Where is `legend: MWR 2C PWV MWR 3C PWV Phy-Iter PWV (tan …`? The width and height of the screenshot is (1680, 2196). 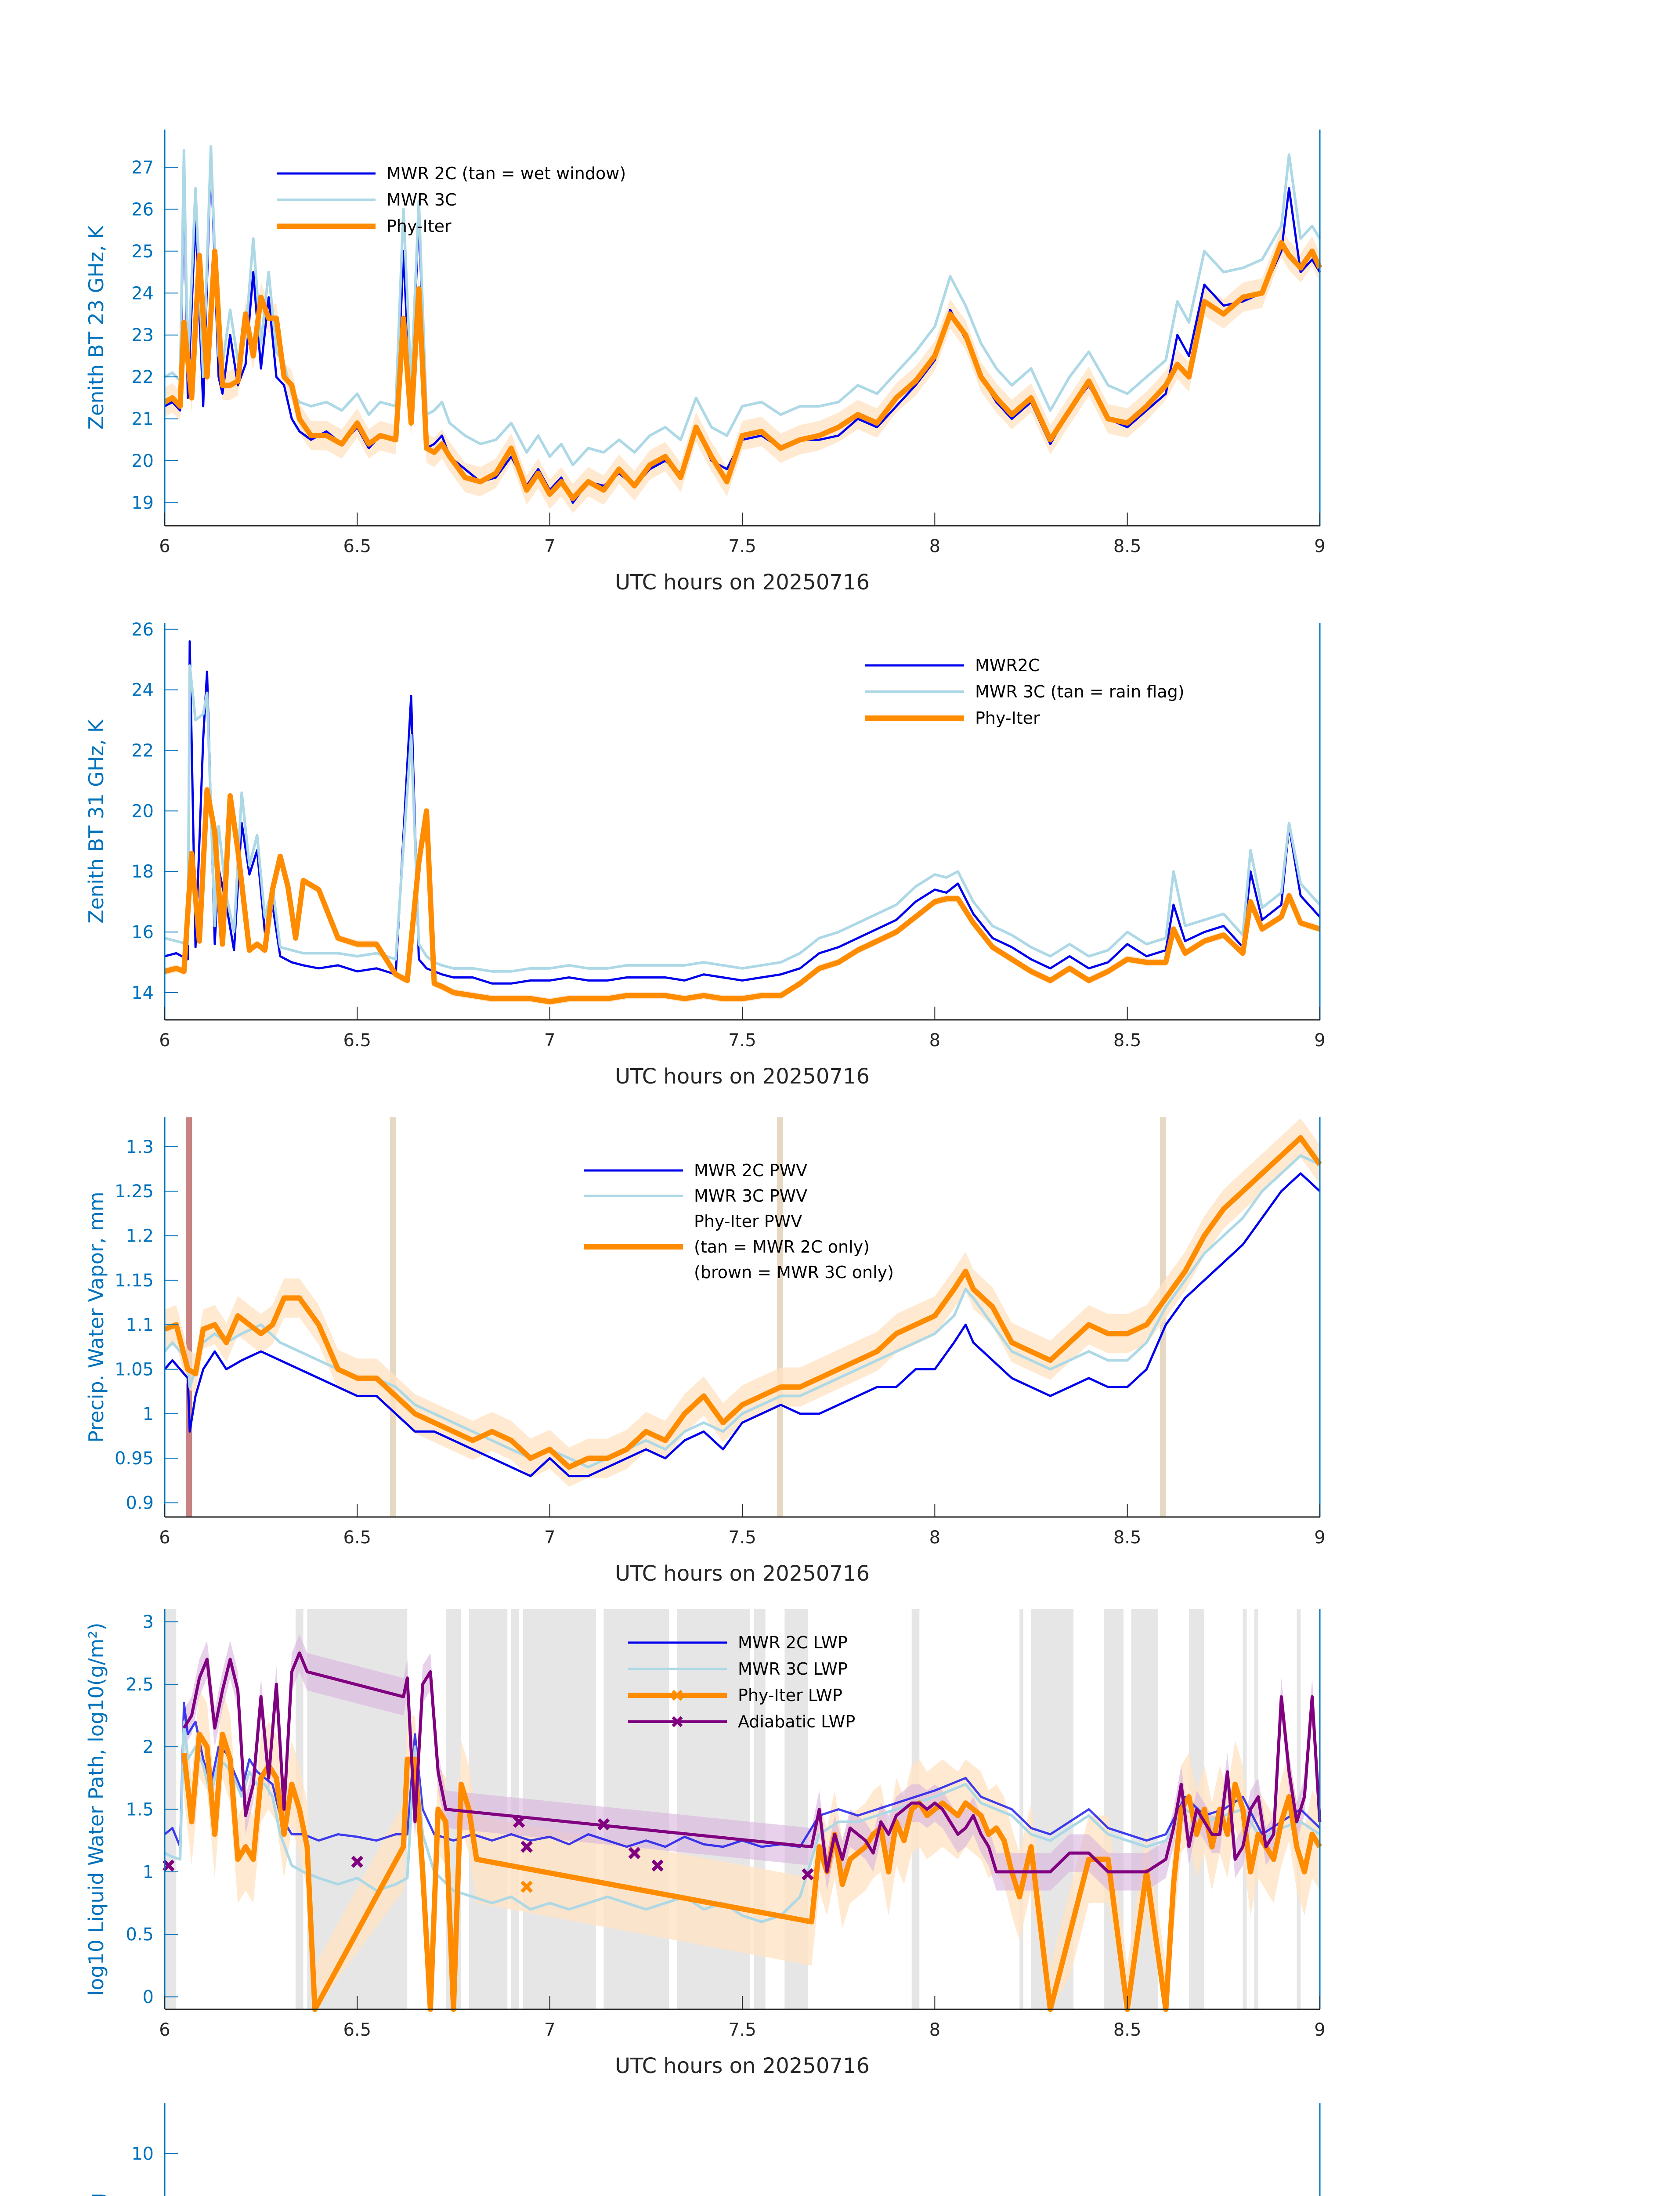
legend: MWR 2C PWV MWR 3C PWV Phy-Iter PWV (tan … is located at coordinates (739, 1221).